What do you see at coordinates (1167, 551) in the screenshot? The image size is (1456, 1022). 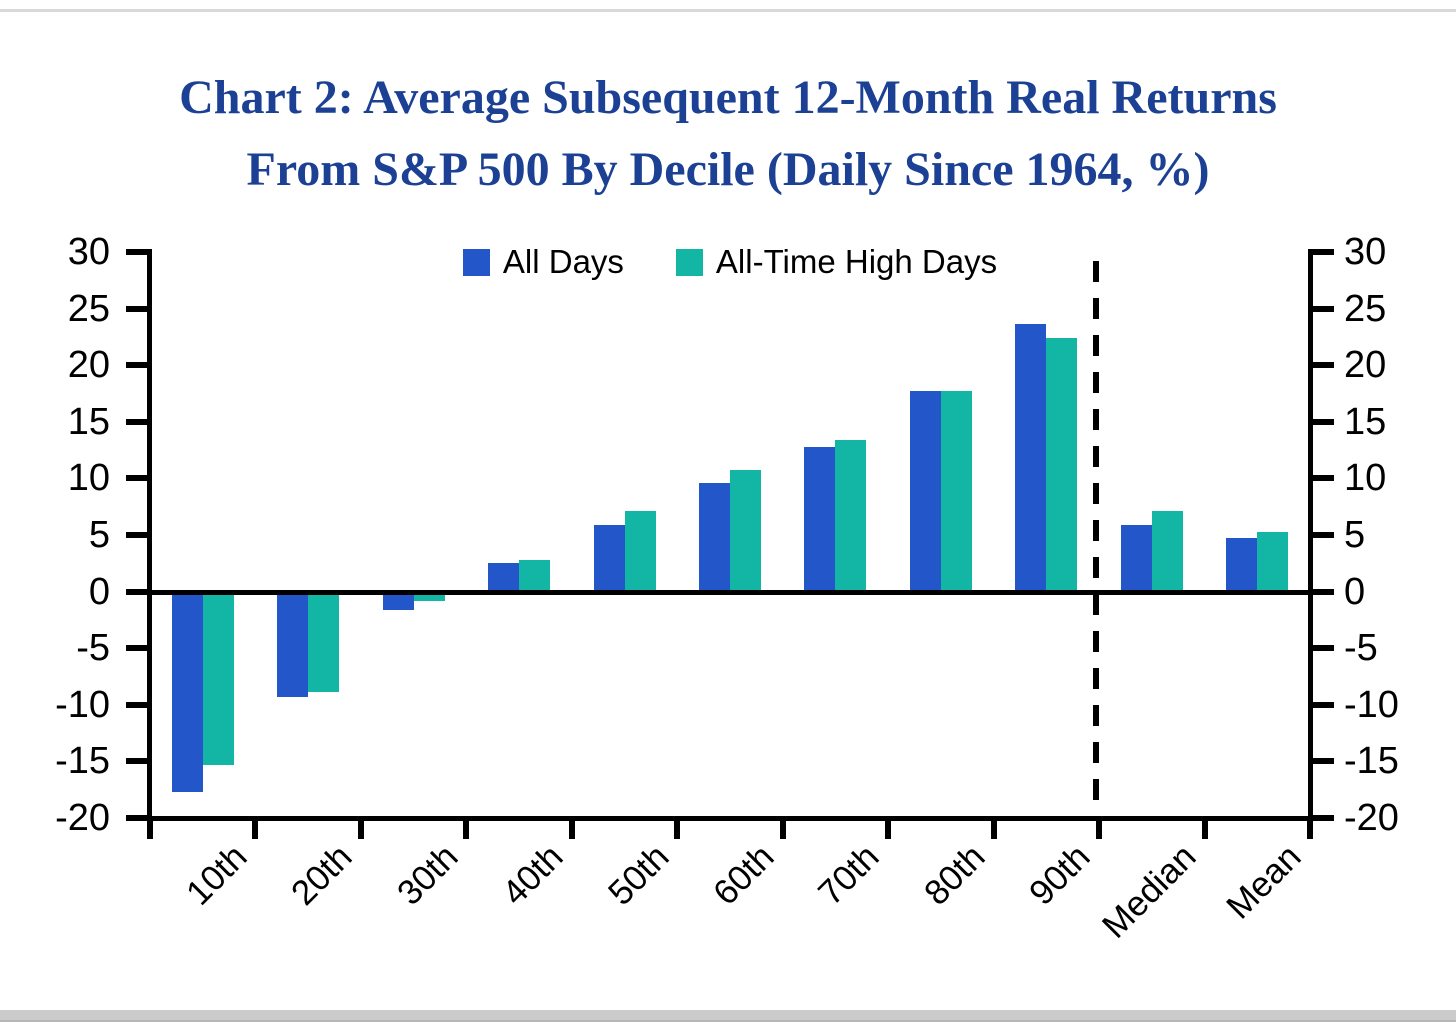 I see `bar-all-time-high-days-median` at bounding box center [1167, 551].